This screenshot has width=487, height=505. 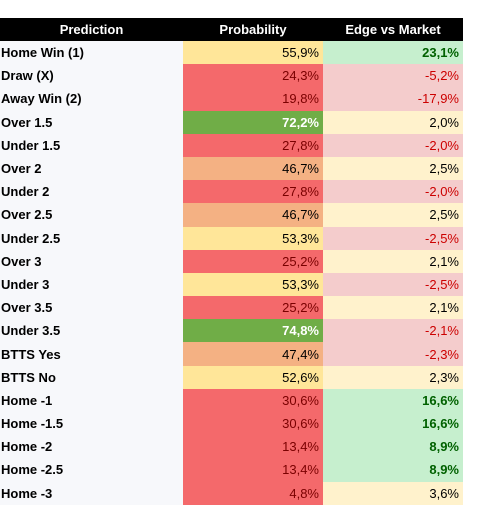 What do you see at coordinates (91, 377) in the screenshot?
I see `prediction-cell: BTTS No` at bounding box center [91, 377].